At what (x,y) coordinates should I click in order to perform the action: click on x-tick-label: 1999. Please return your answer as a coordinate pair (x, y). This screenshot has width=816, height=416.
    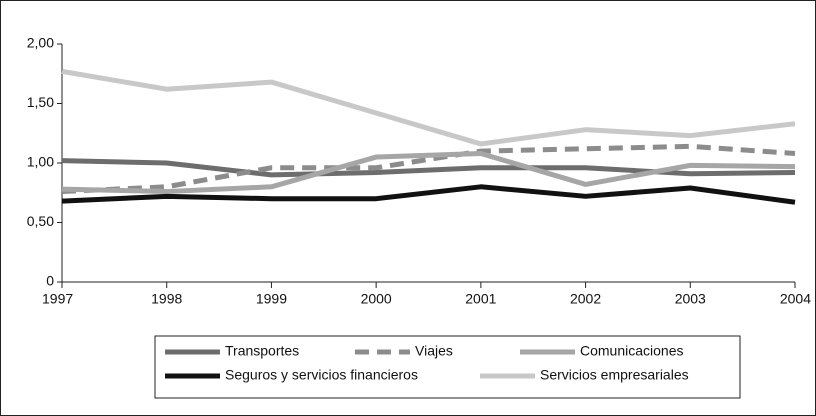
    Looking at the image, I should click on (271, 299).